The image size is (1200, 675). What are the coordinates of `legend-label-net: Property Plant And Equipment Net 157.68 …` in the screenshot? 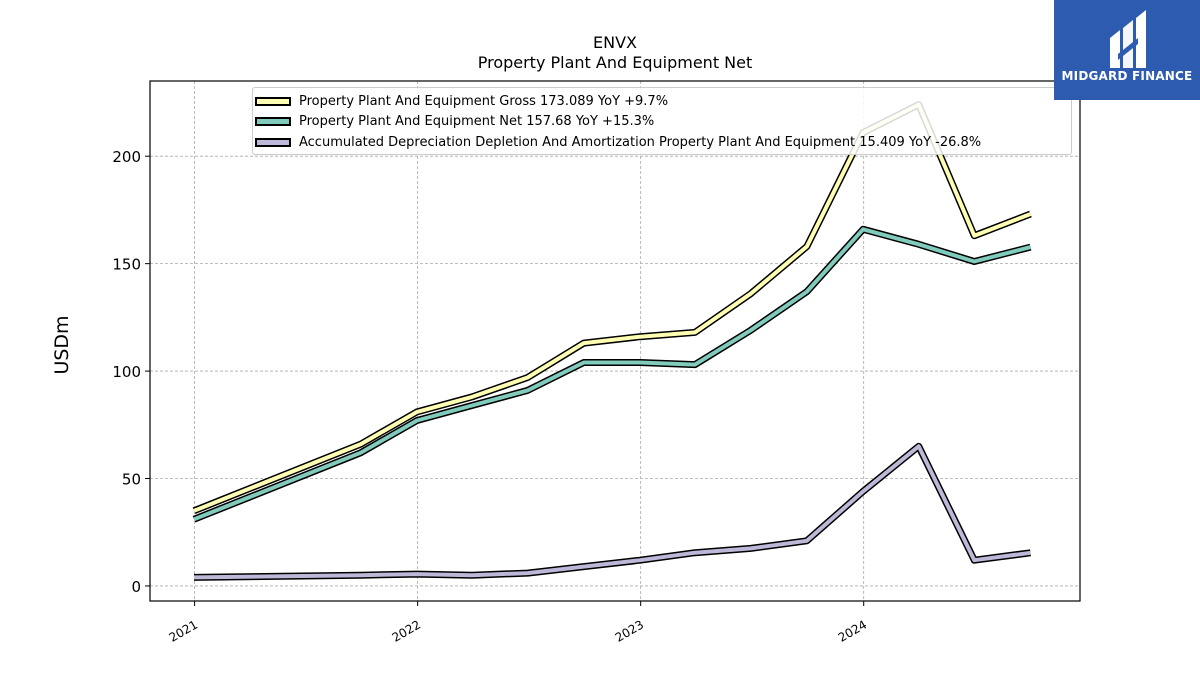 It's located at (477, 121).